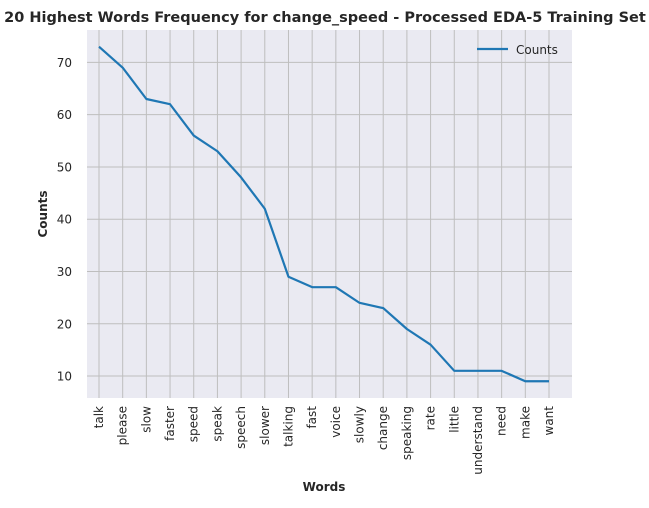 The width and height of the screenshot is (649, 508). Describe the element at coordinates (64, 115) in the screenshot. I see `y-tick-label: 60` at that location.